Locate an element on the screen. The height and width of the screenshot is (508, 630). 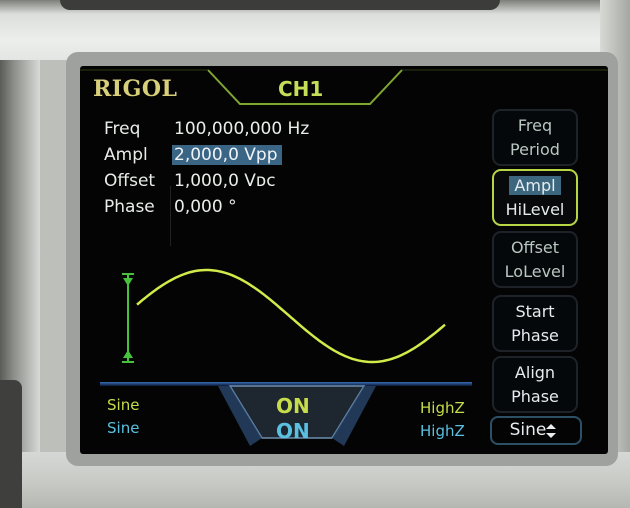
brand-logo: RIGOL is located at coordinates (135, 89).